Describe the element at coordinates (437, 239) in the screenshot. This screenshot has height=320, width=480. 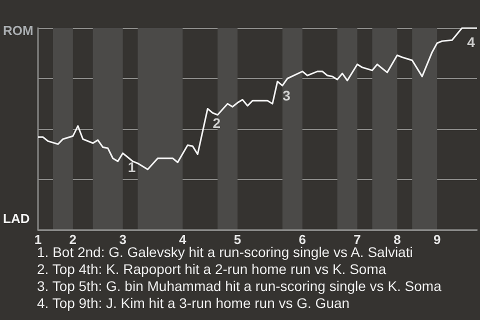
I see `x-tick-label: 9` at that location.